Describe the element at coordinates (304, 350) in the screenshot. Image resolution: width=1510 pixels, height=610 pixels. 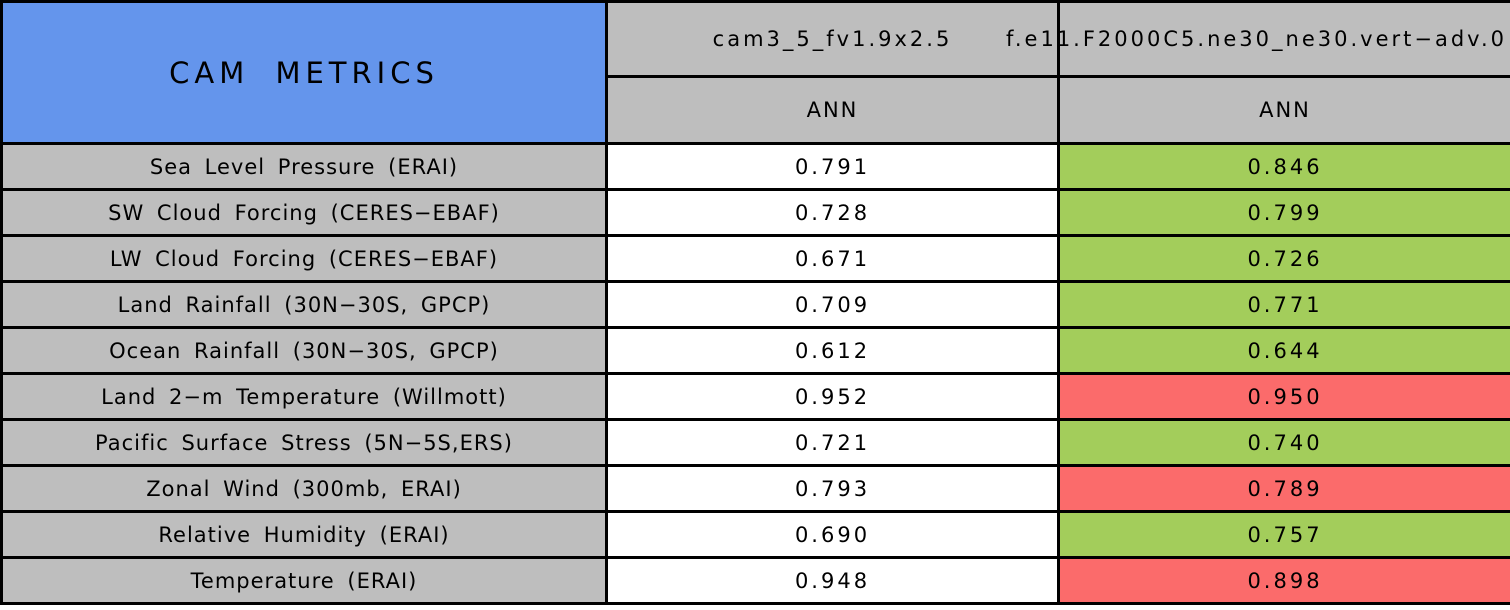
I see `metric-label-cell: Ocean Rainfall (30N−30S, GPCP)` at that location.